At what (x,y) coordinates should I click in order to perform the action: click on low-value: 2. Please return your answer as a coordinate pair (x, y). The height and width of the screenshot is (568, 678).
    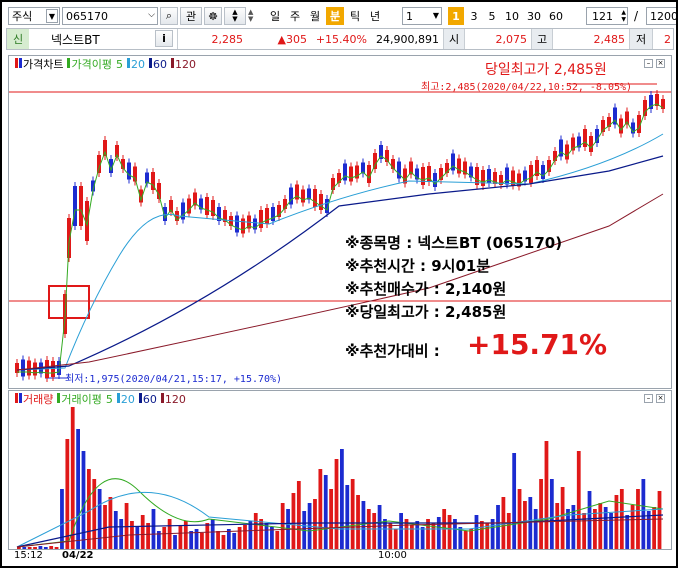
    Looking at the image, I should click on (667, 39).